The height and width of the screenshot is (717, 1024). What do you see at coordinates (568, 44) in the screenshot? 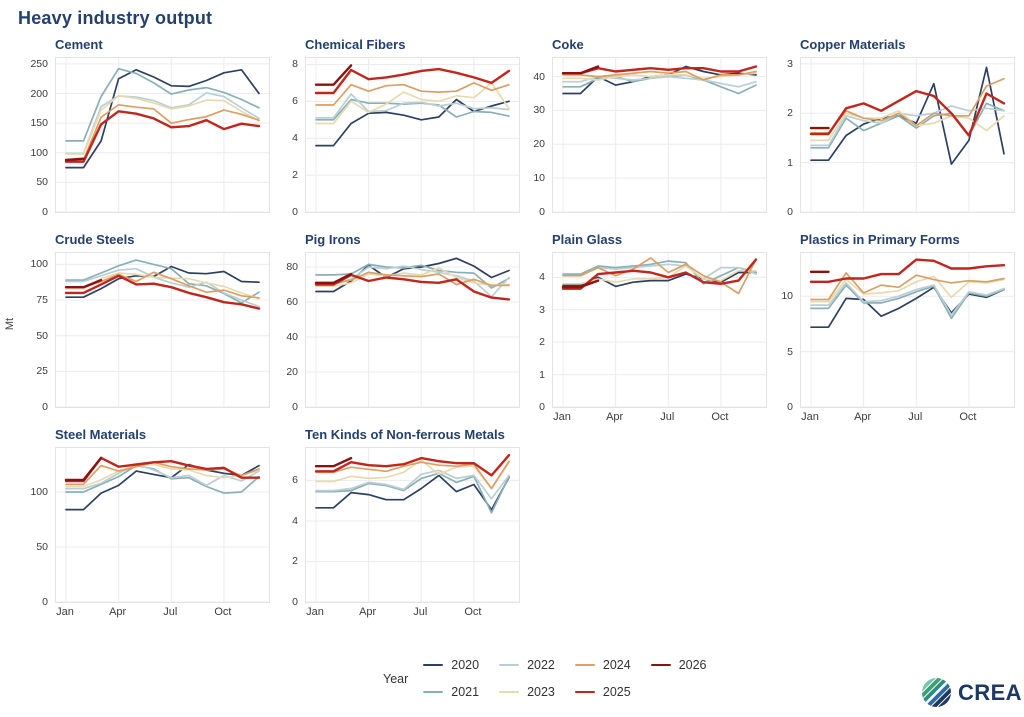
I see `chart-title: Coke` at bounding box center [568, 44].